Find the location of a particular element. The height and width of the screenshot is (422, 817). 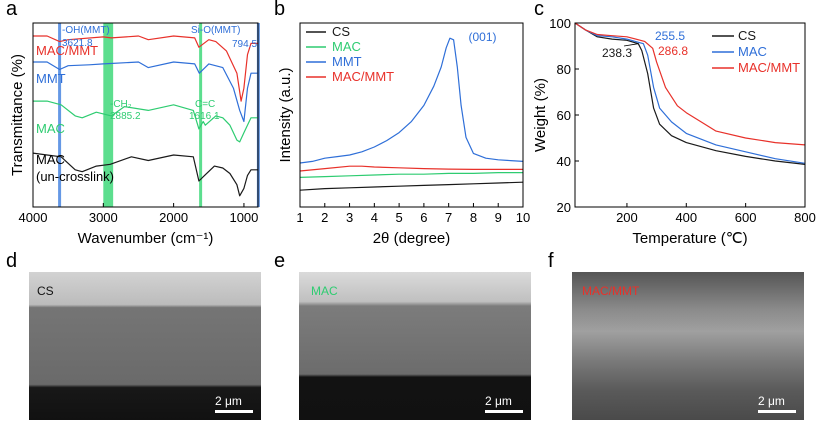

x-axis-label-a: Wavenumber (cm⁻¹) is located at coordinates (146, 238).